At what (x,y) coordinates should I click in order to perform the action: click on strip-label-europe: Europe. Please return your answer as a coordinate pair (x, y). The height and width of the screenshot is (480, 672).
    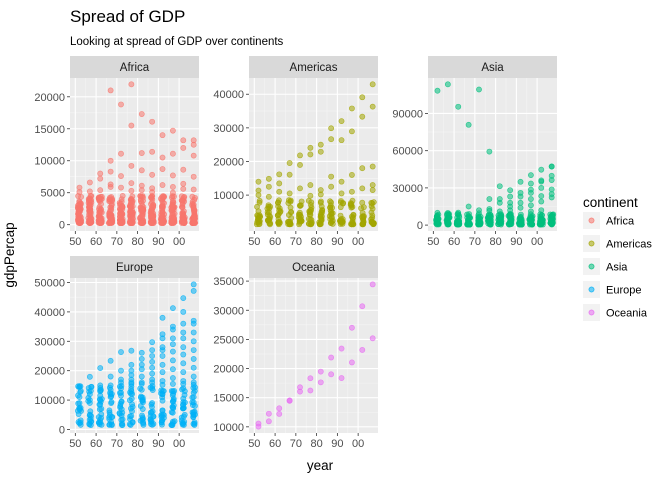
    Looking at the image, I should click on (134, 268).